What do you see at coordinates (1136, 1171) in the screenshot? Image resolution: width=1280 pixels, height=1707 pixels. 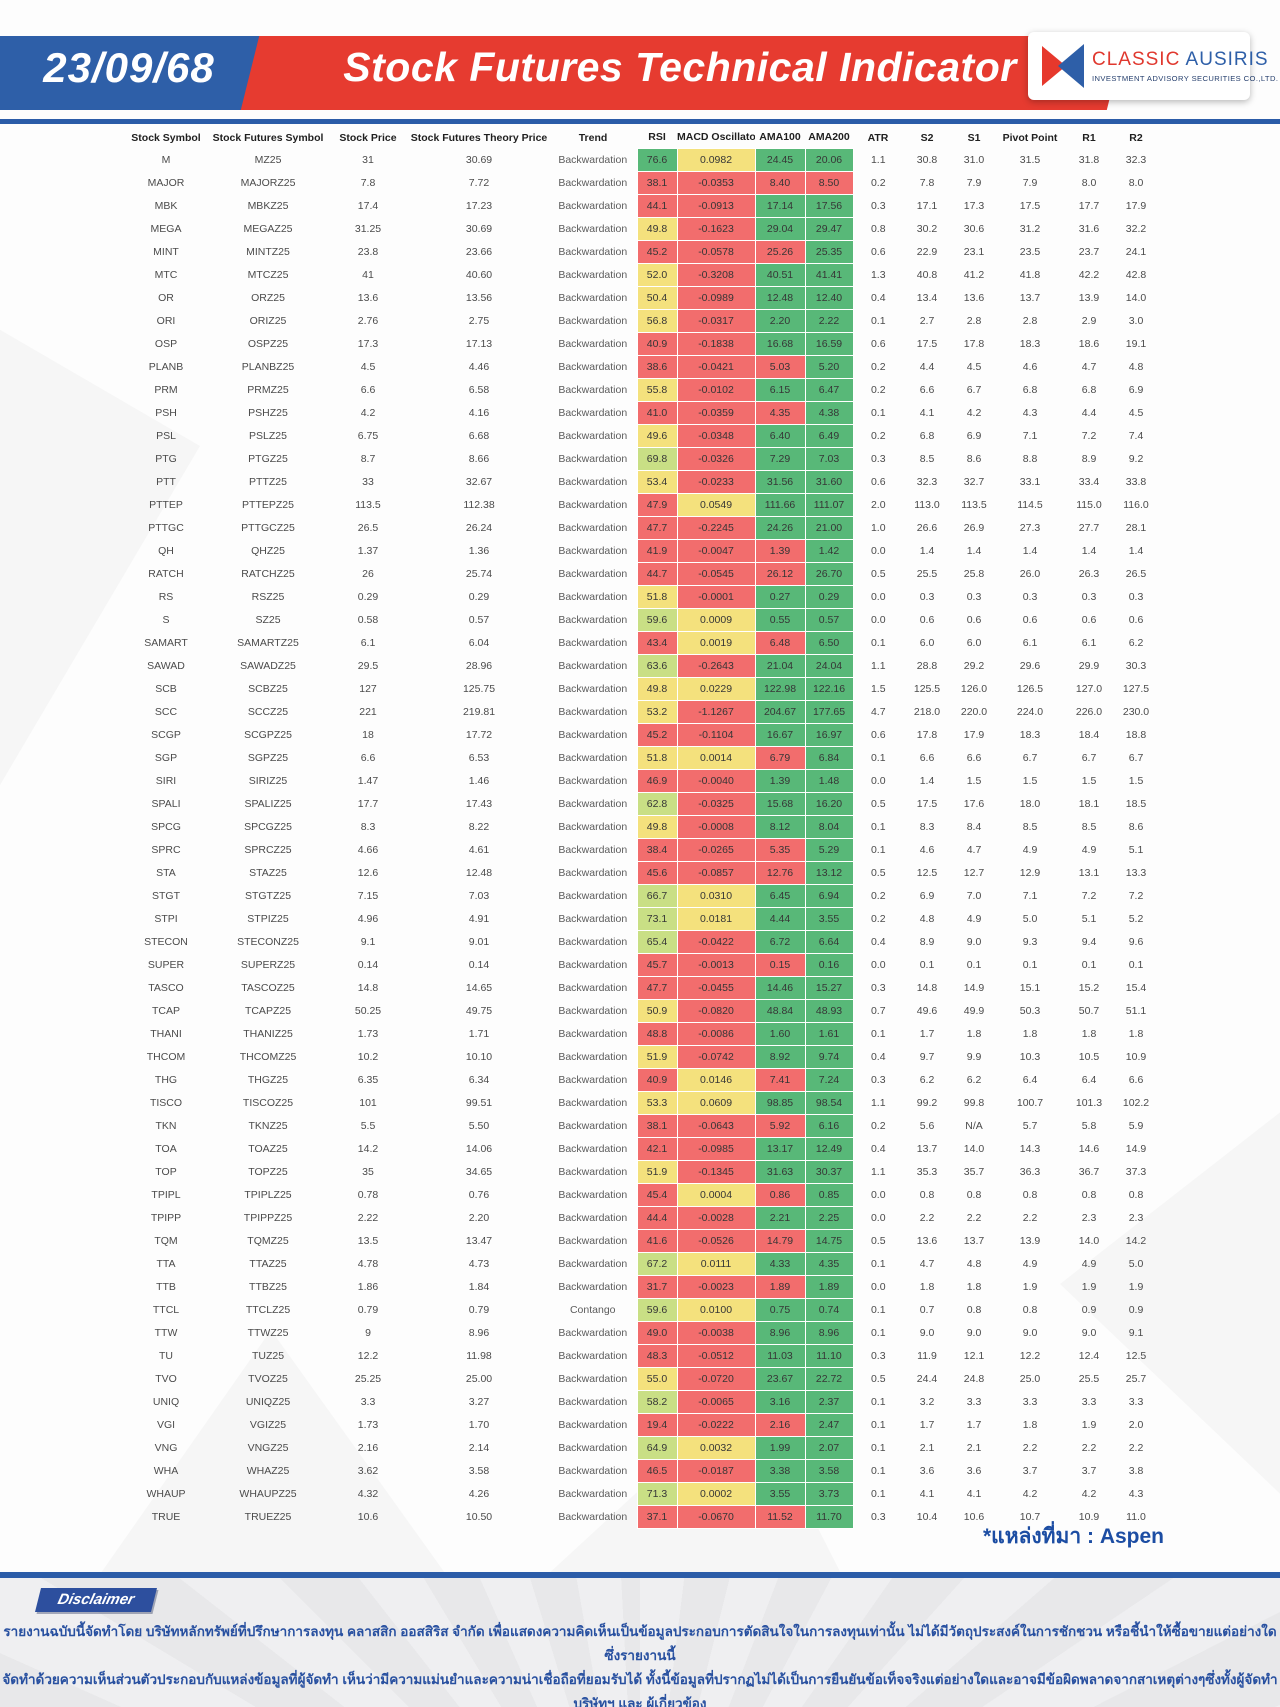 I see `cell-r2: 37.3` at bounding box center [1136, 1171].